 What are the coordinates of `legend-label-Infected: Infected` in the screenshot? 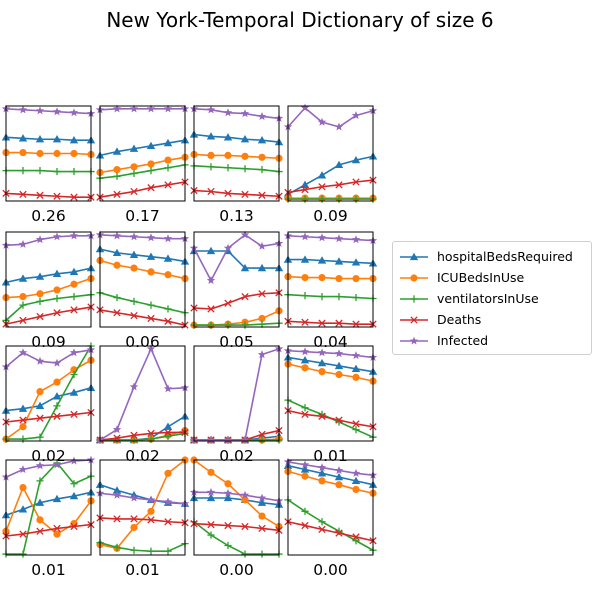 It's located at (463, 340).